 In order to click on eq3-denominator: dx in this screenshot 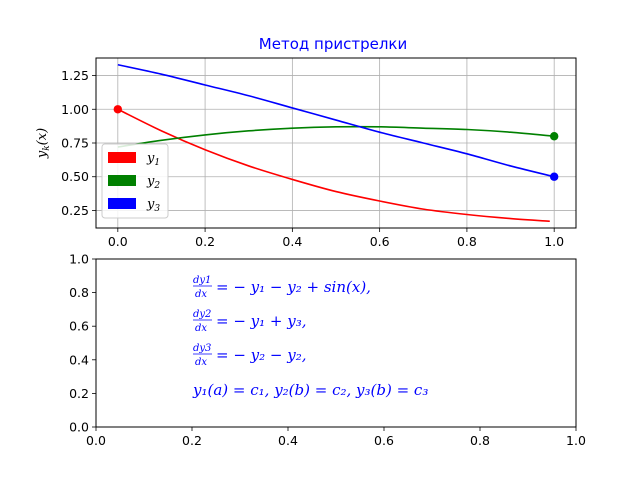, I will do `click(201, 362)`.